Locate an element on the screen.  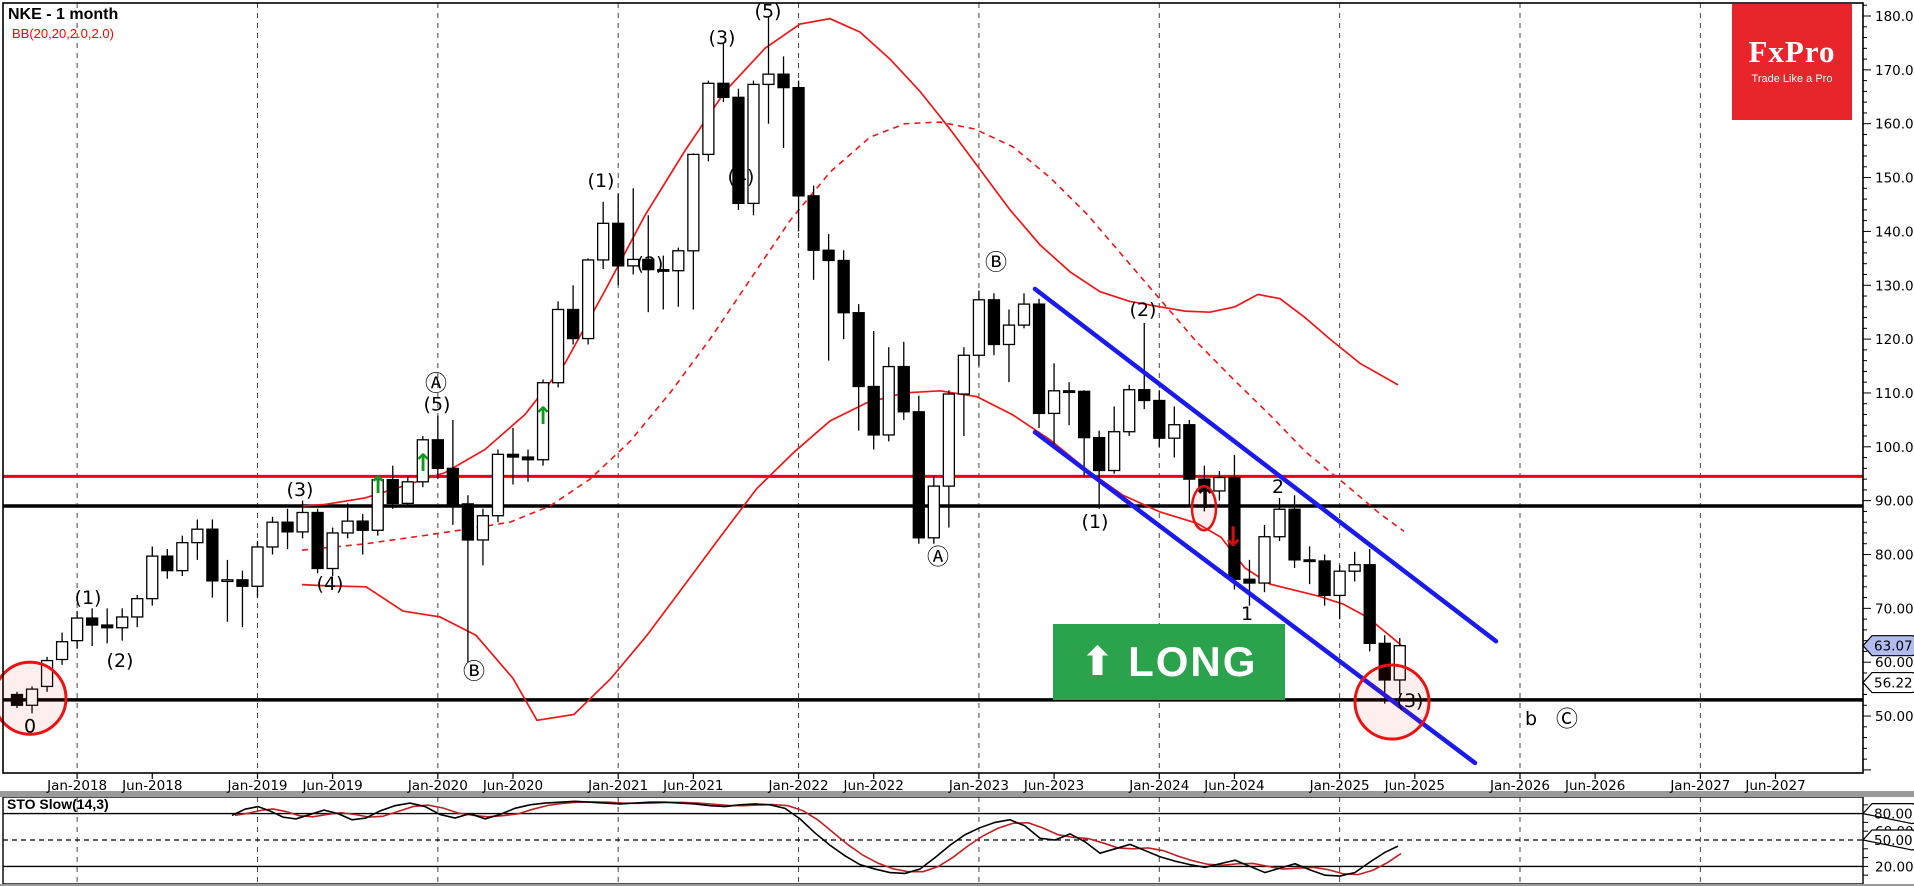
symbol-title: NKE - 1 month is located at coordinates (63, 14).